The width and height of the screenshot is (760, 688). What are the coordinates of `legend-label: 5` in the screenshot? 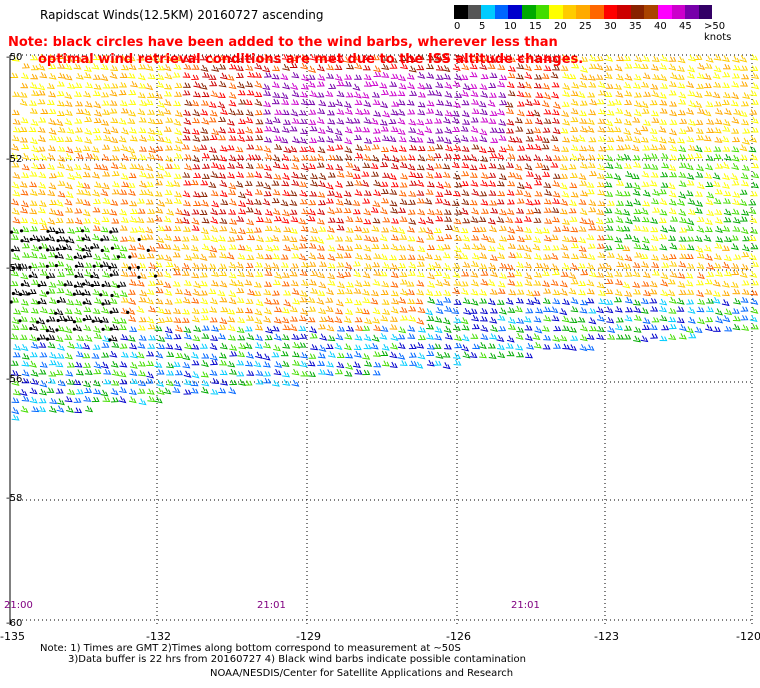 It's located at (482, 26).